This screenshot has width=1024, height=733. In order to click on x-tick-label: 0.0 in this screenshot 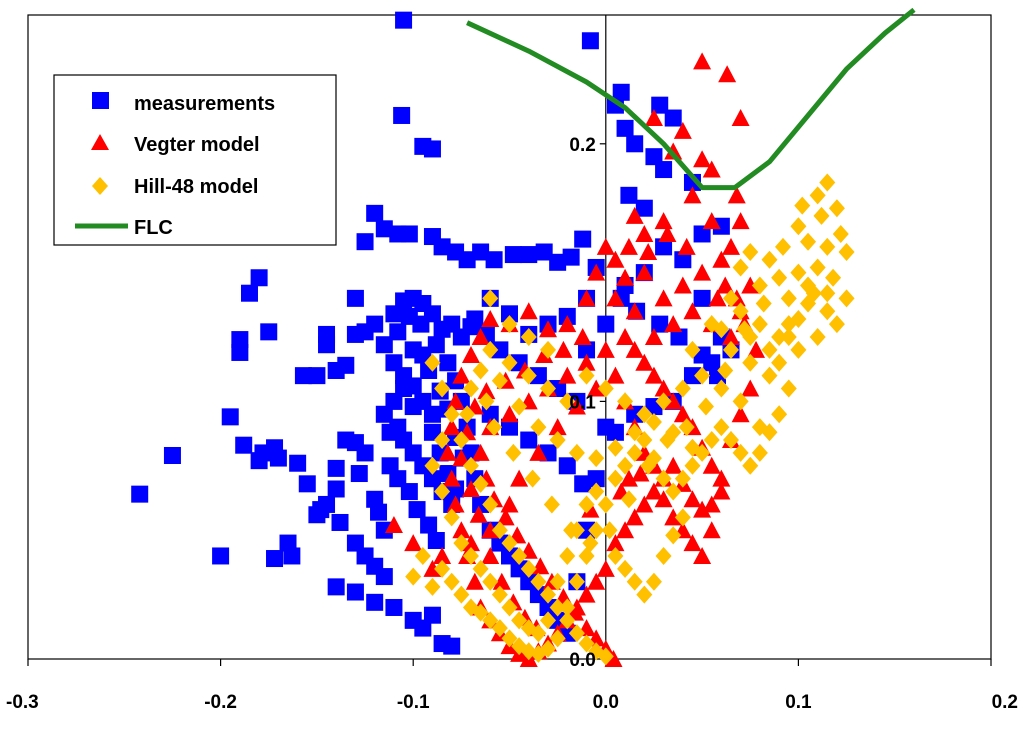, I will do `click(606, 702)`.